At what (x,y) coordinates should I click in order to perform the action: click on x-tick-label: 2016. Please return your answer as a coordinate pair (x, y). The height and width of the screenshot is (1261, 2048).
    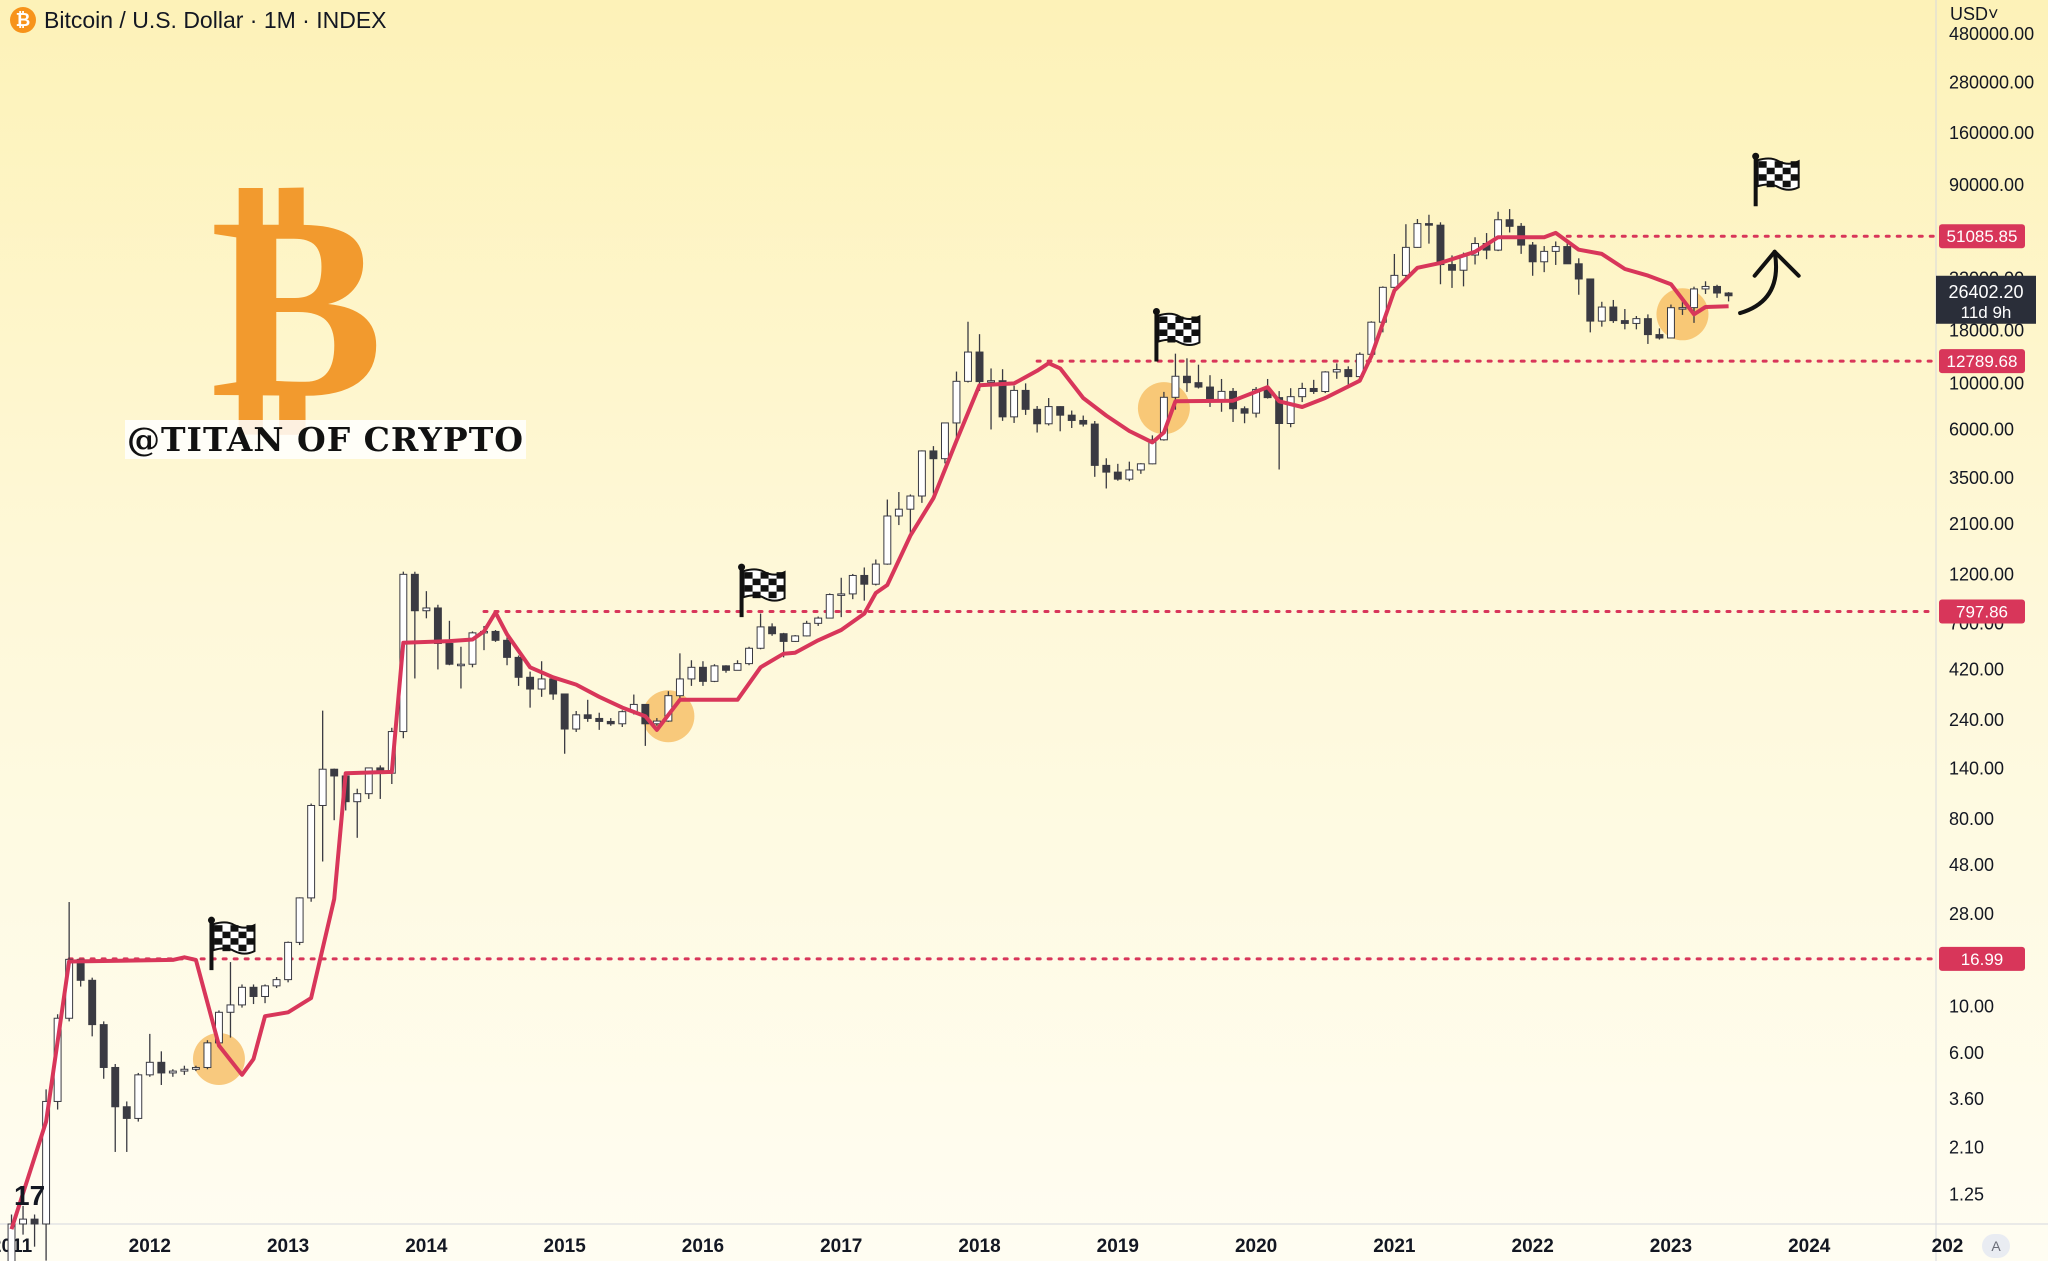
    Looking at the image, I should click on (703, 1246).